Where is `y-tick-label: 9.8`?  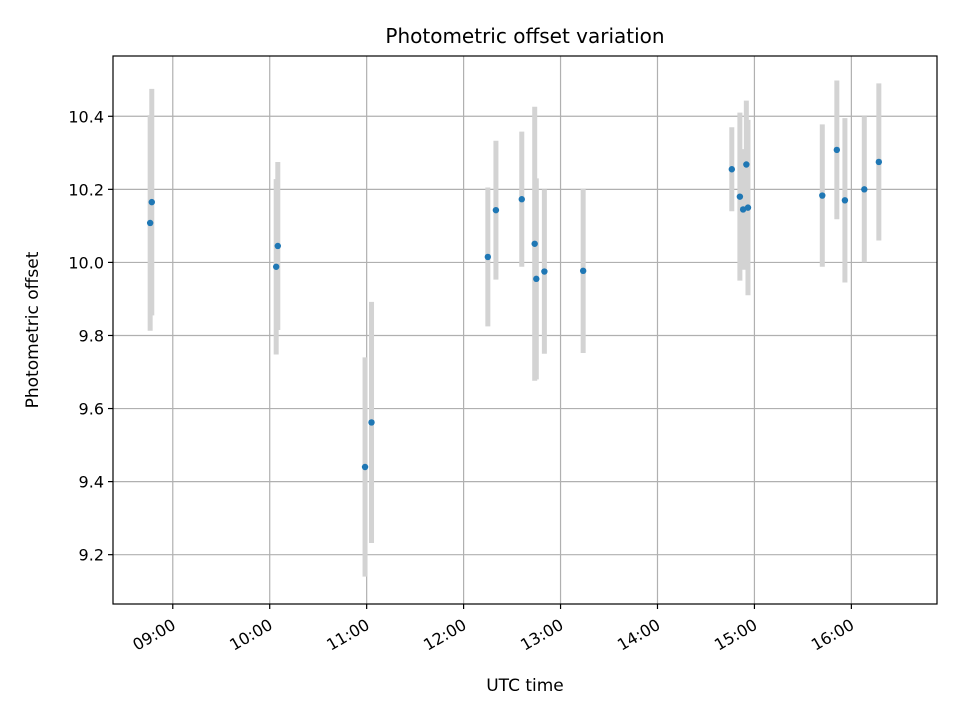
y-tick-label: 9.8 is located at coordinates (91, 335).